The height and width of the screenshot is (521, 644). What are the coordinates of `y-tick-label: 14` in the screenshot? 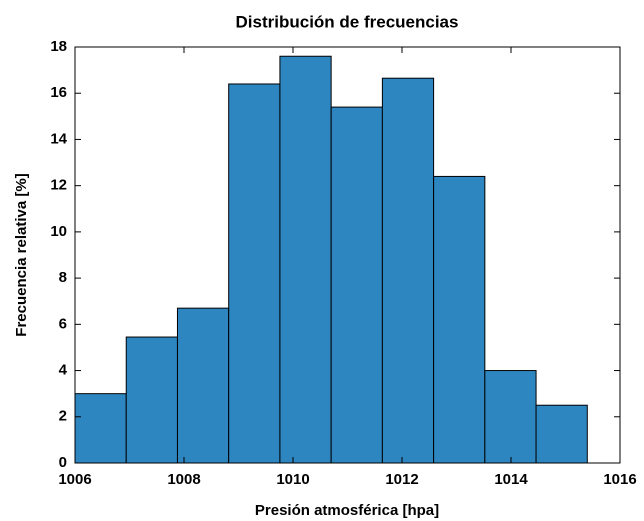 It's located at (58, 138).